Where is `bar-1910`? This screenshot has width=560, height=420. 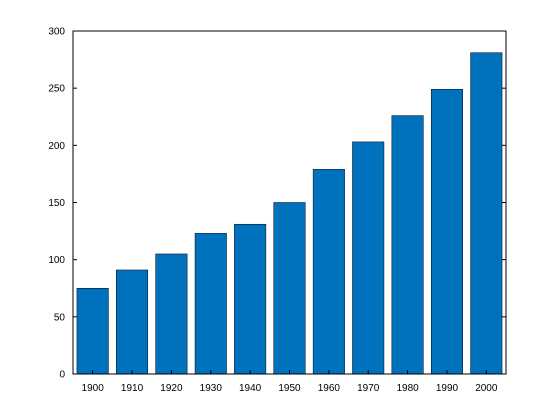
bar-1910 is located at coordinates (132, 322).